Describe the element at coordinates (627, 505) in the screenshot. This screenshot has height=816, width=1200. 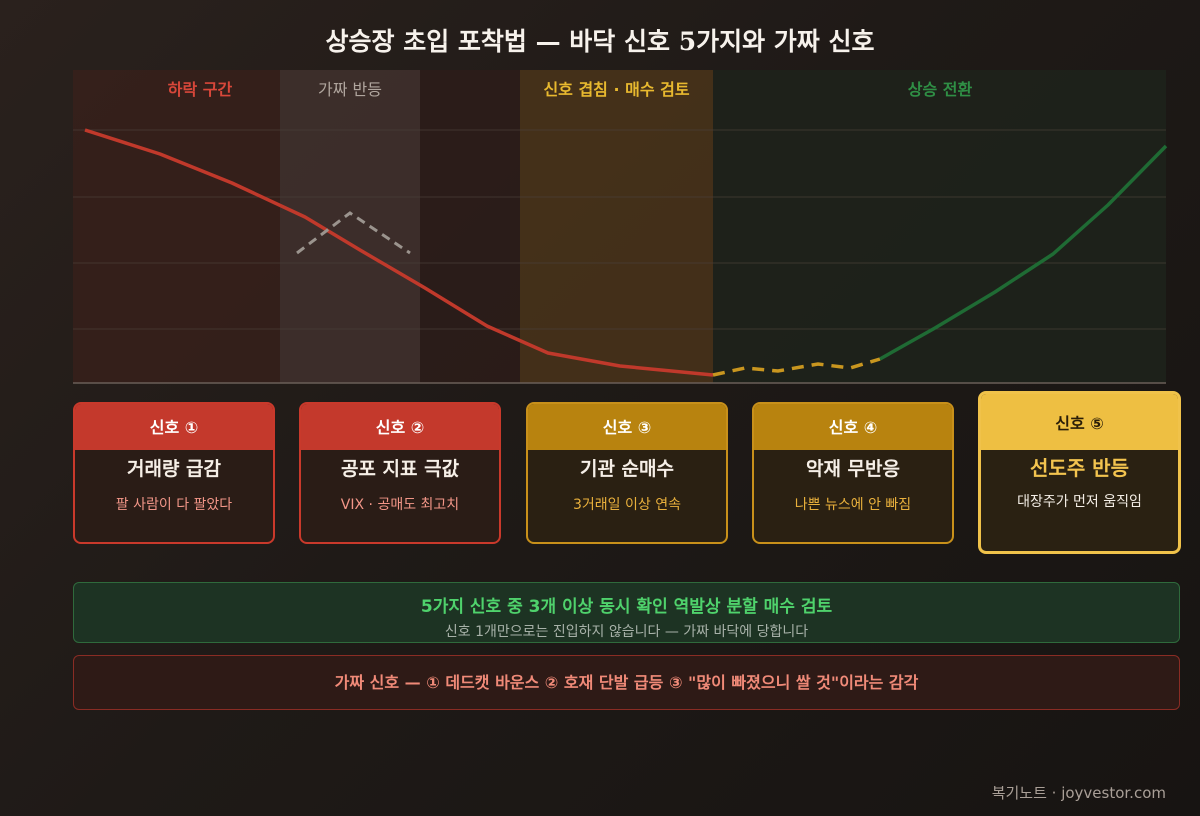
I see `signal-card-desc: 3거래일 이상 연속` at that location.